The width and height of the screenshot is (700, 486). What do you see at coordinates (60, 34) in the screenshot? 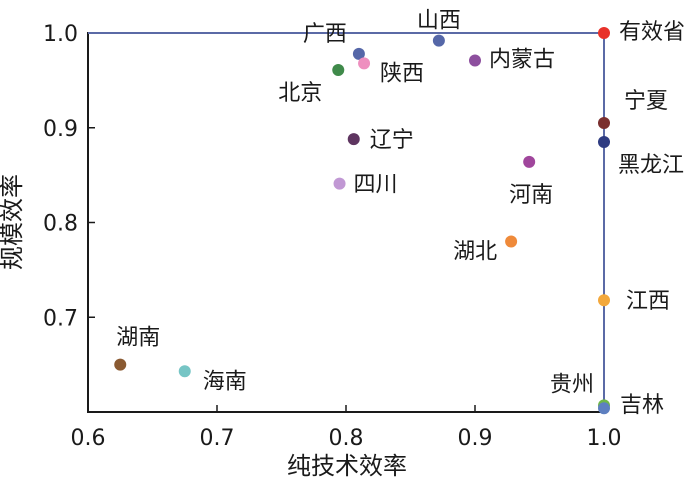
I see `y-tick-label: 1.0` at bounding box center [60, 34].